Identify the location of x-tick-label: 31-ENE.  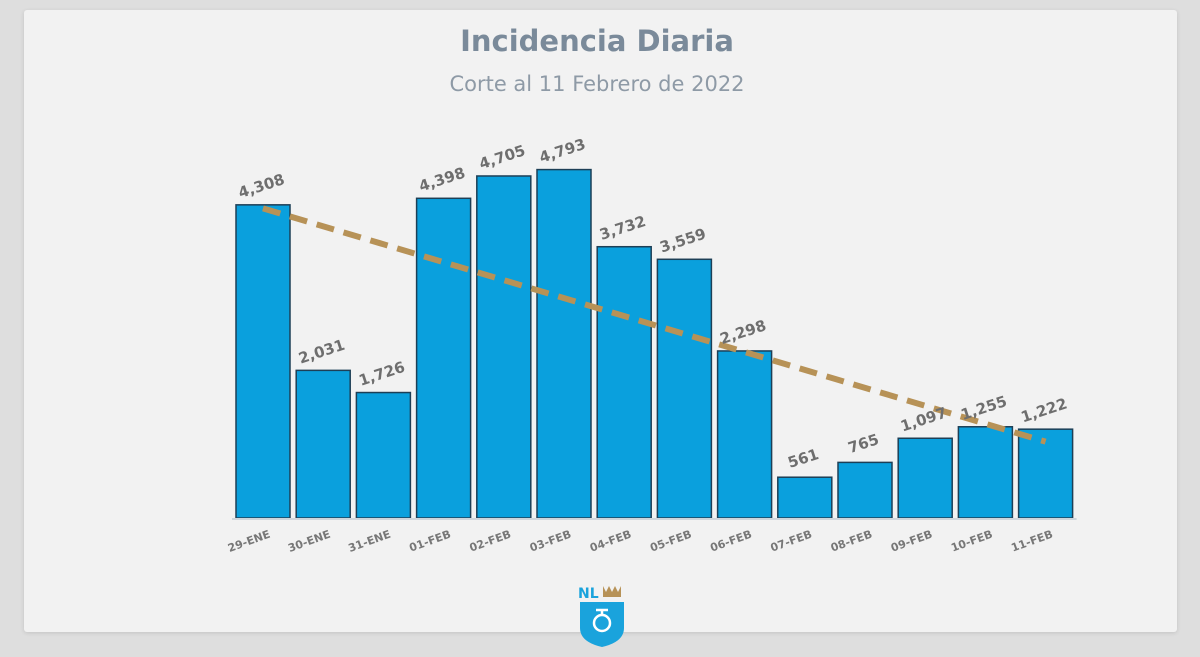
(370, 541).